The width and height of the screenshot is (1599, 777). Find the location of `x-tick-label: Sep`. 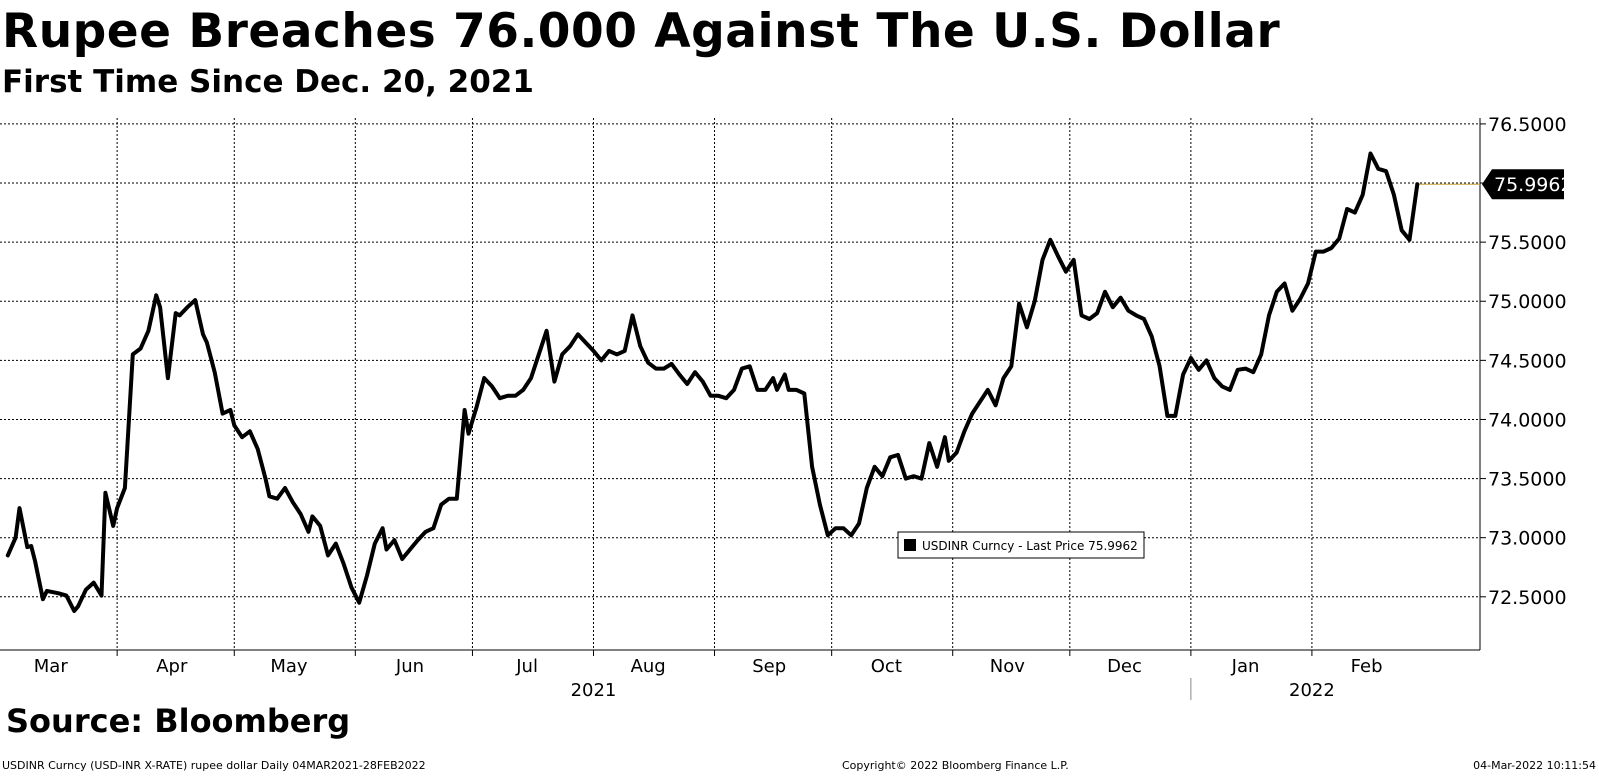

x-tick-label: Sep is located at coordinates (769, 666).